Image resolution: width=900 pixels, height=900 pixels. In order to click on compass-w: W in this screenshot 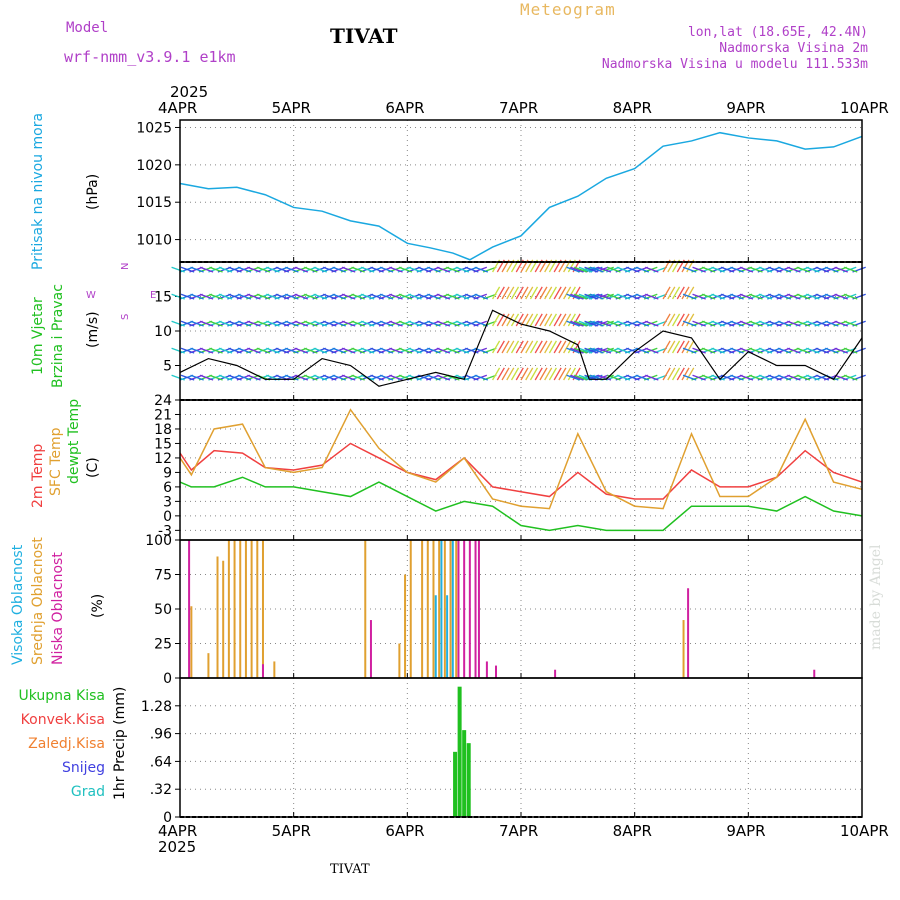, I will do `click(91, 295)`.